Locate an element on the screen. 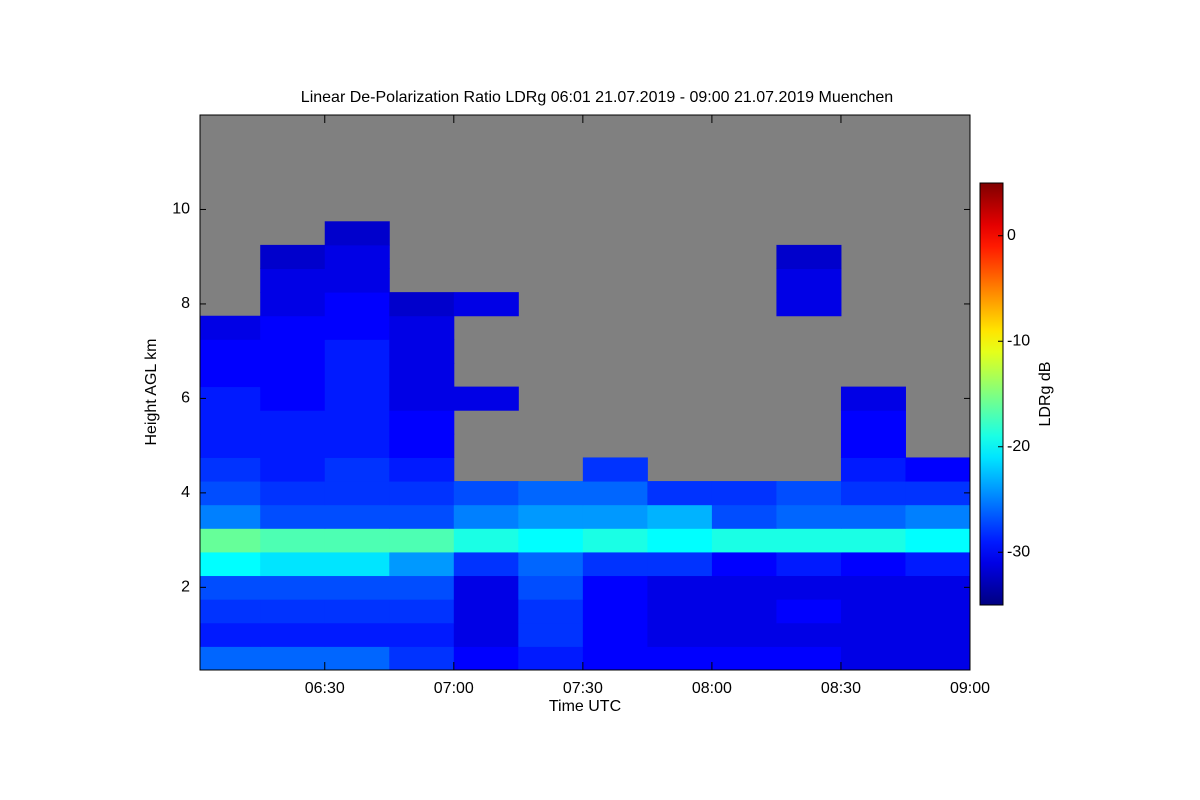 The image size is (1200, 800). colorbar is located at coordinates (991, 394).